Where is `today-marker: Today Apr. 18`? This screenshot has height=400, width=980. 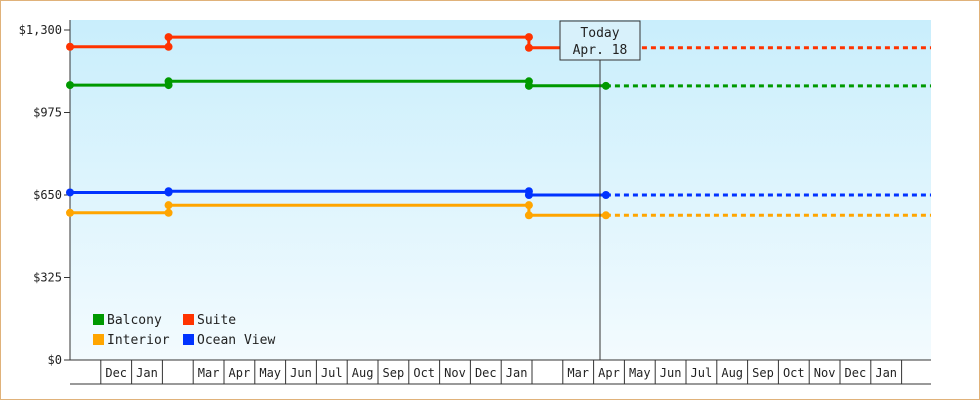 today-marker: Today Apr. 18 is located at coordinates (600, 190).